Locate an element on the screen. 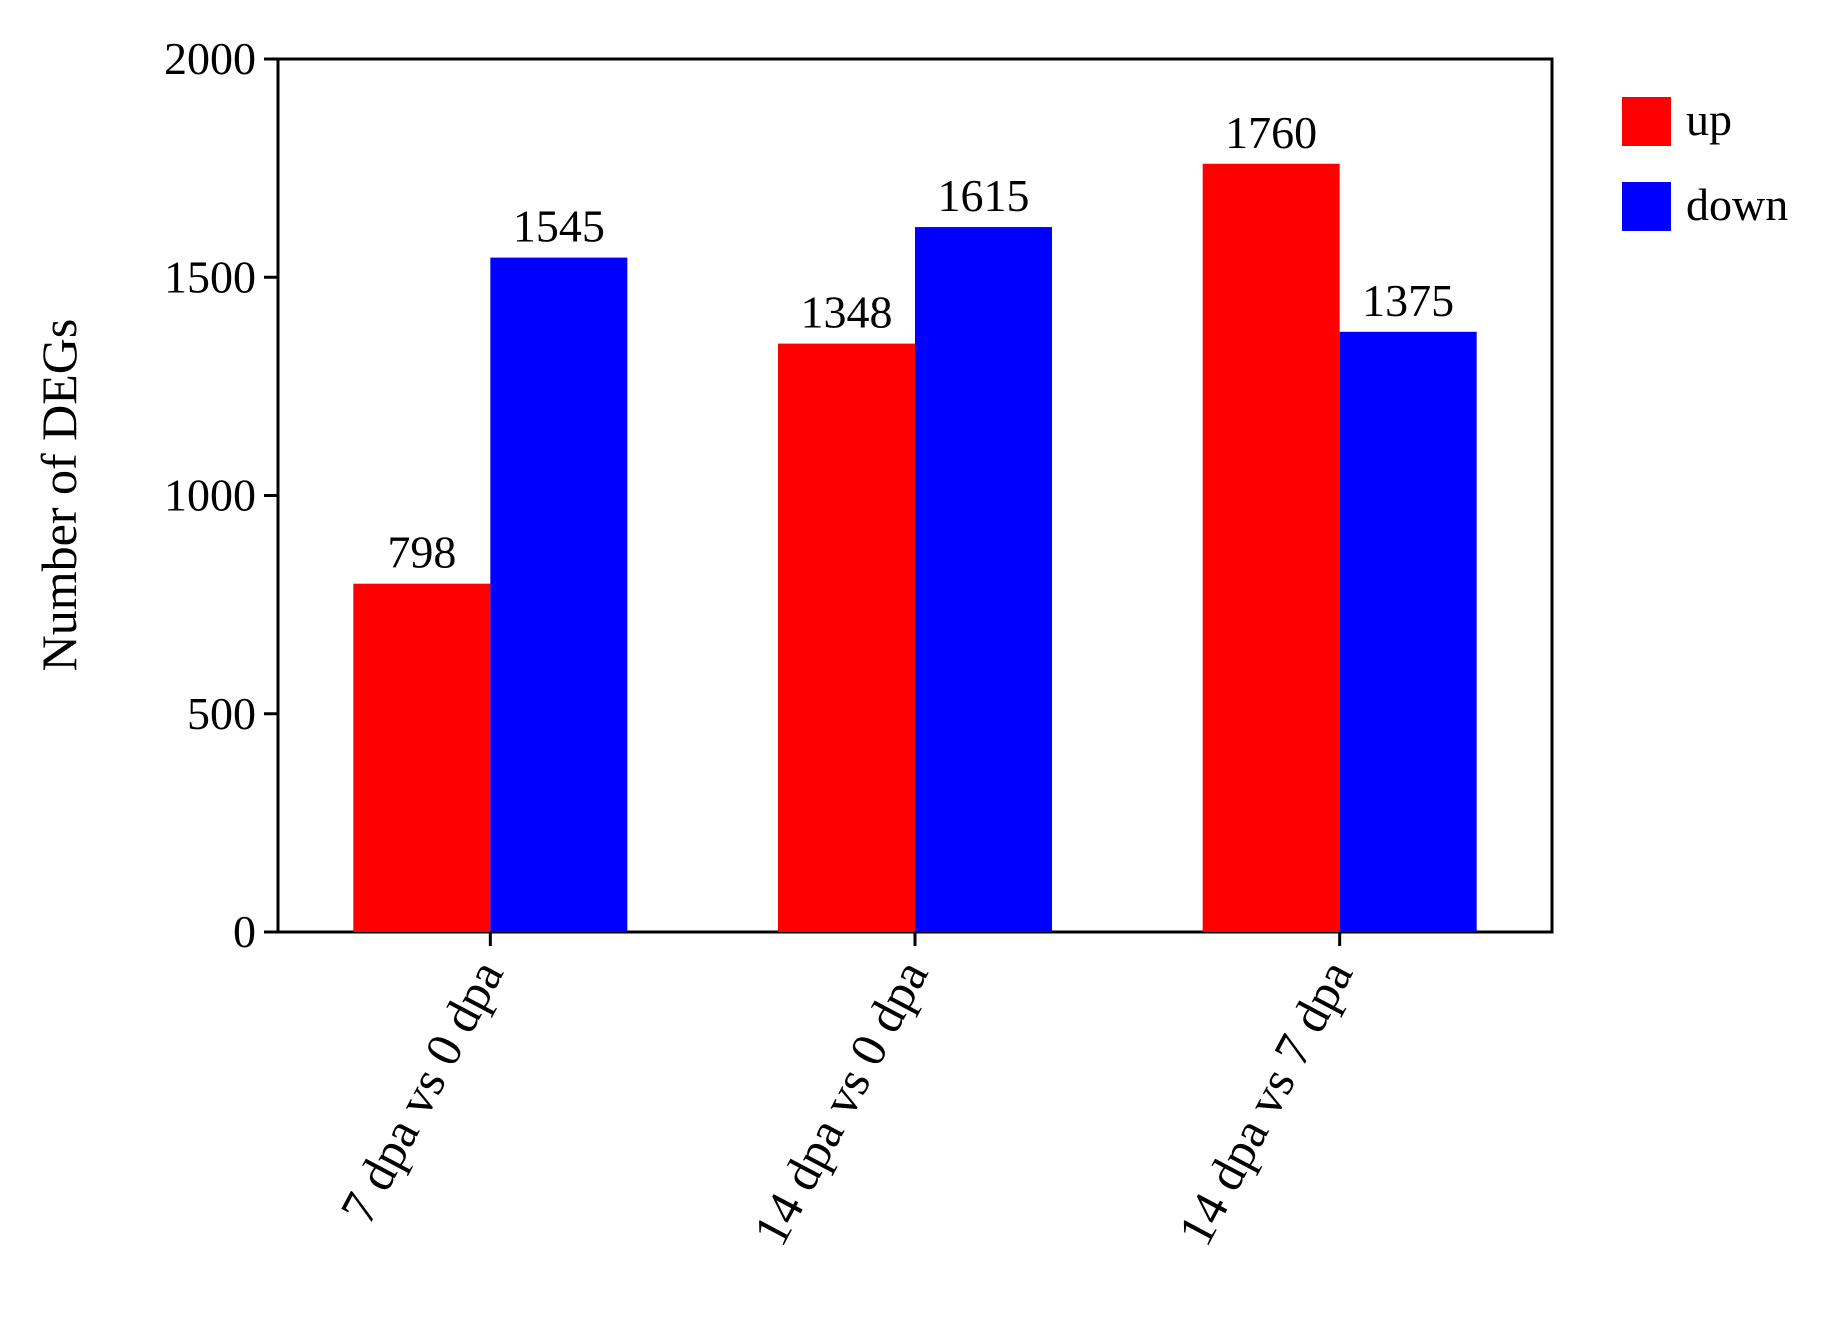 The image size is (1827, 1335). value-label: 798 is located at coordinates (421, 552).